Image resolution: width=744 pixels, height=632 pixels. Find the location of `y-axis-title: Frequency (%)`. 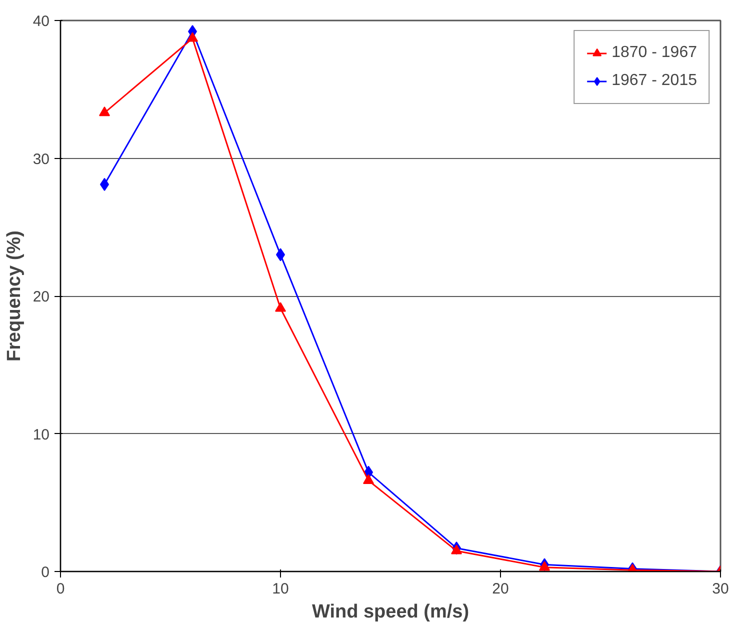

y-axis-title: Frequency (%) is located at coordinates (14, 296).